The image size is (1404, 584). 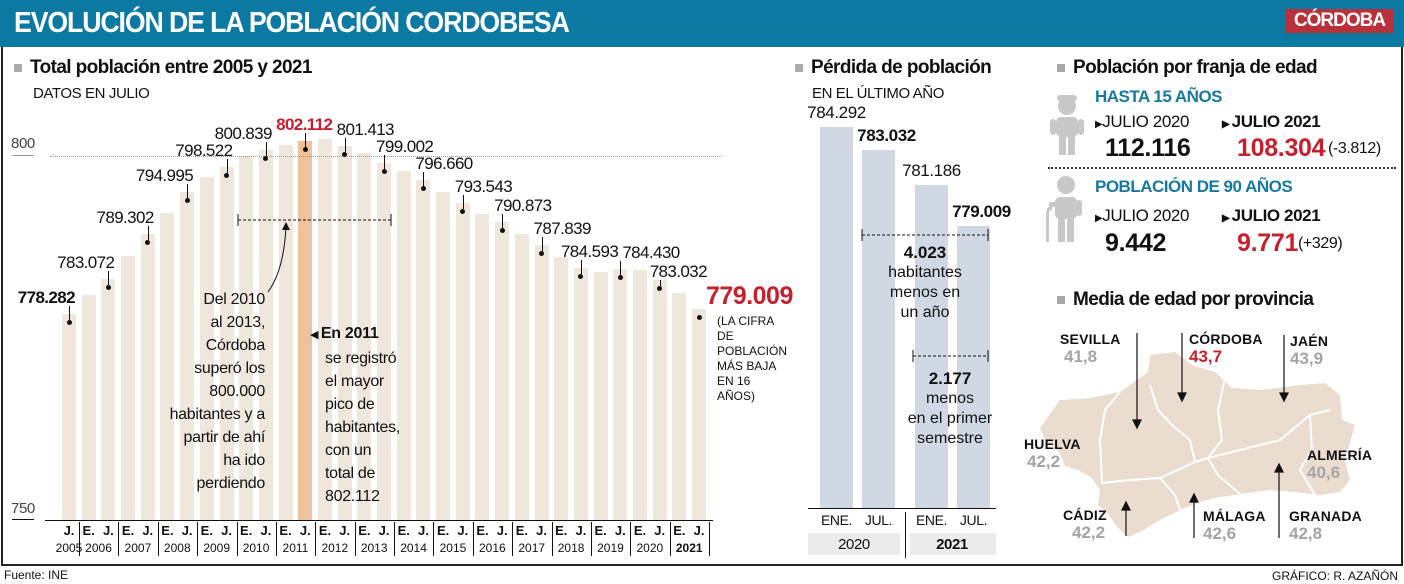 What do you see at coordinates (950, 398) in the screenshot?
I see `note-line: menos` at bounding box center [950, 398].